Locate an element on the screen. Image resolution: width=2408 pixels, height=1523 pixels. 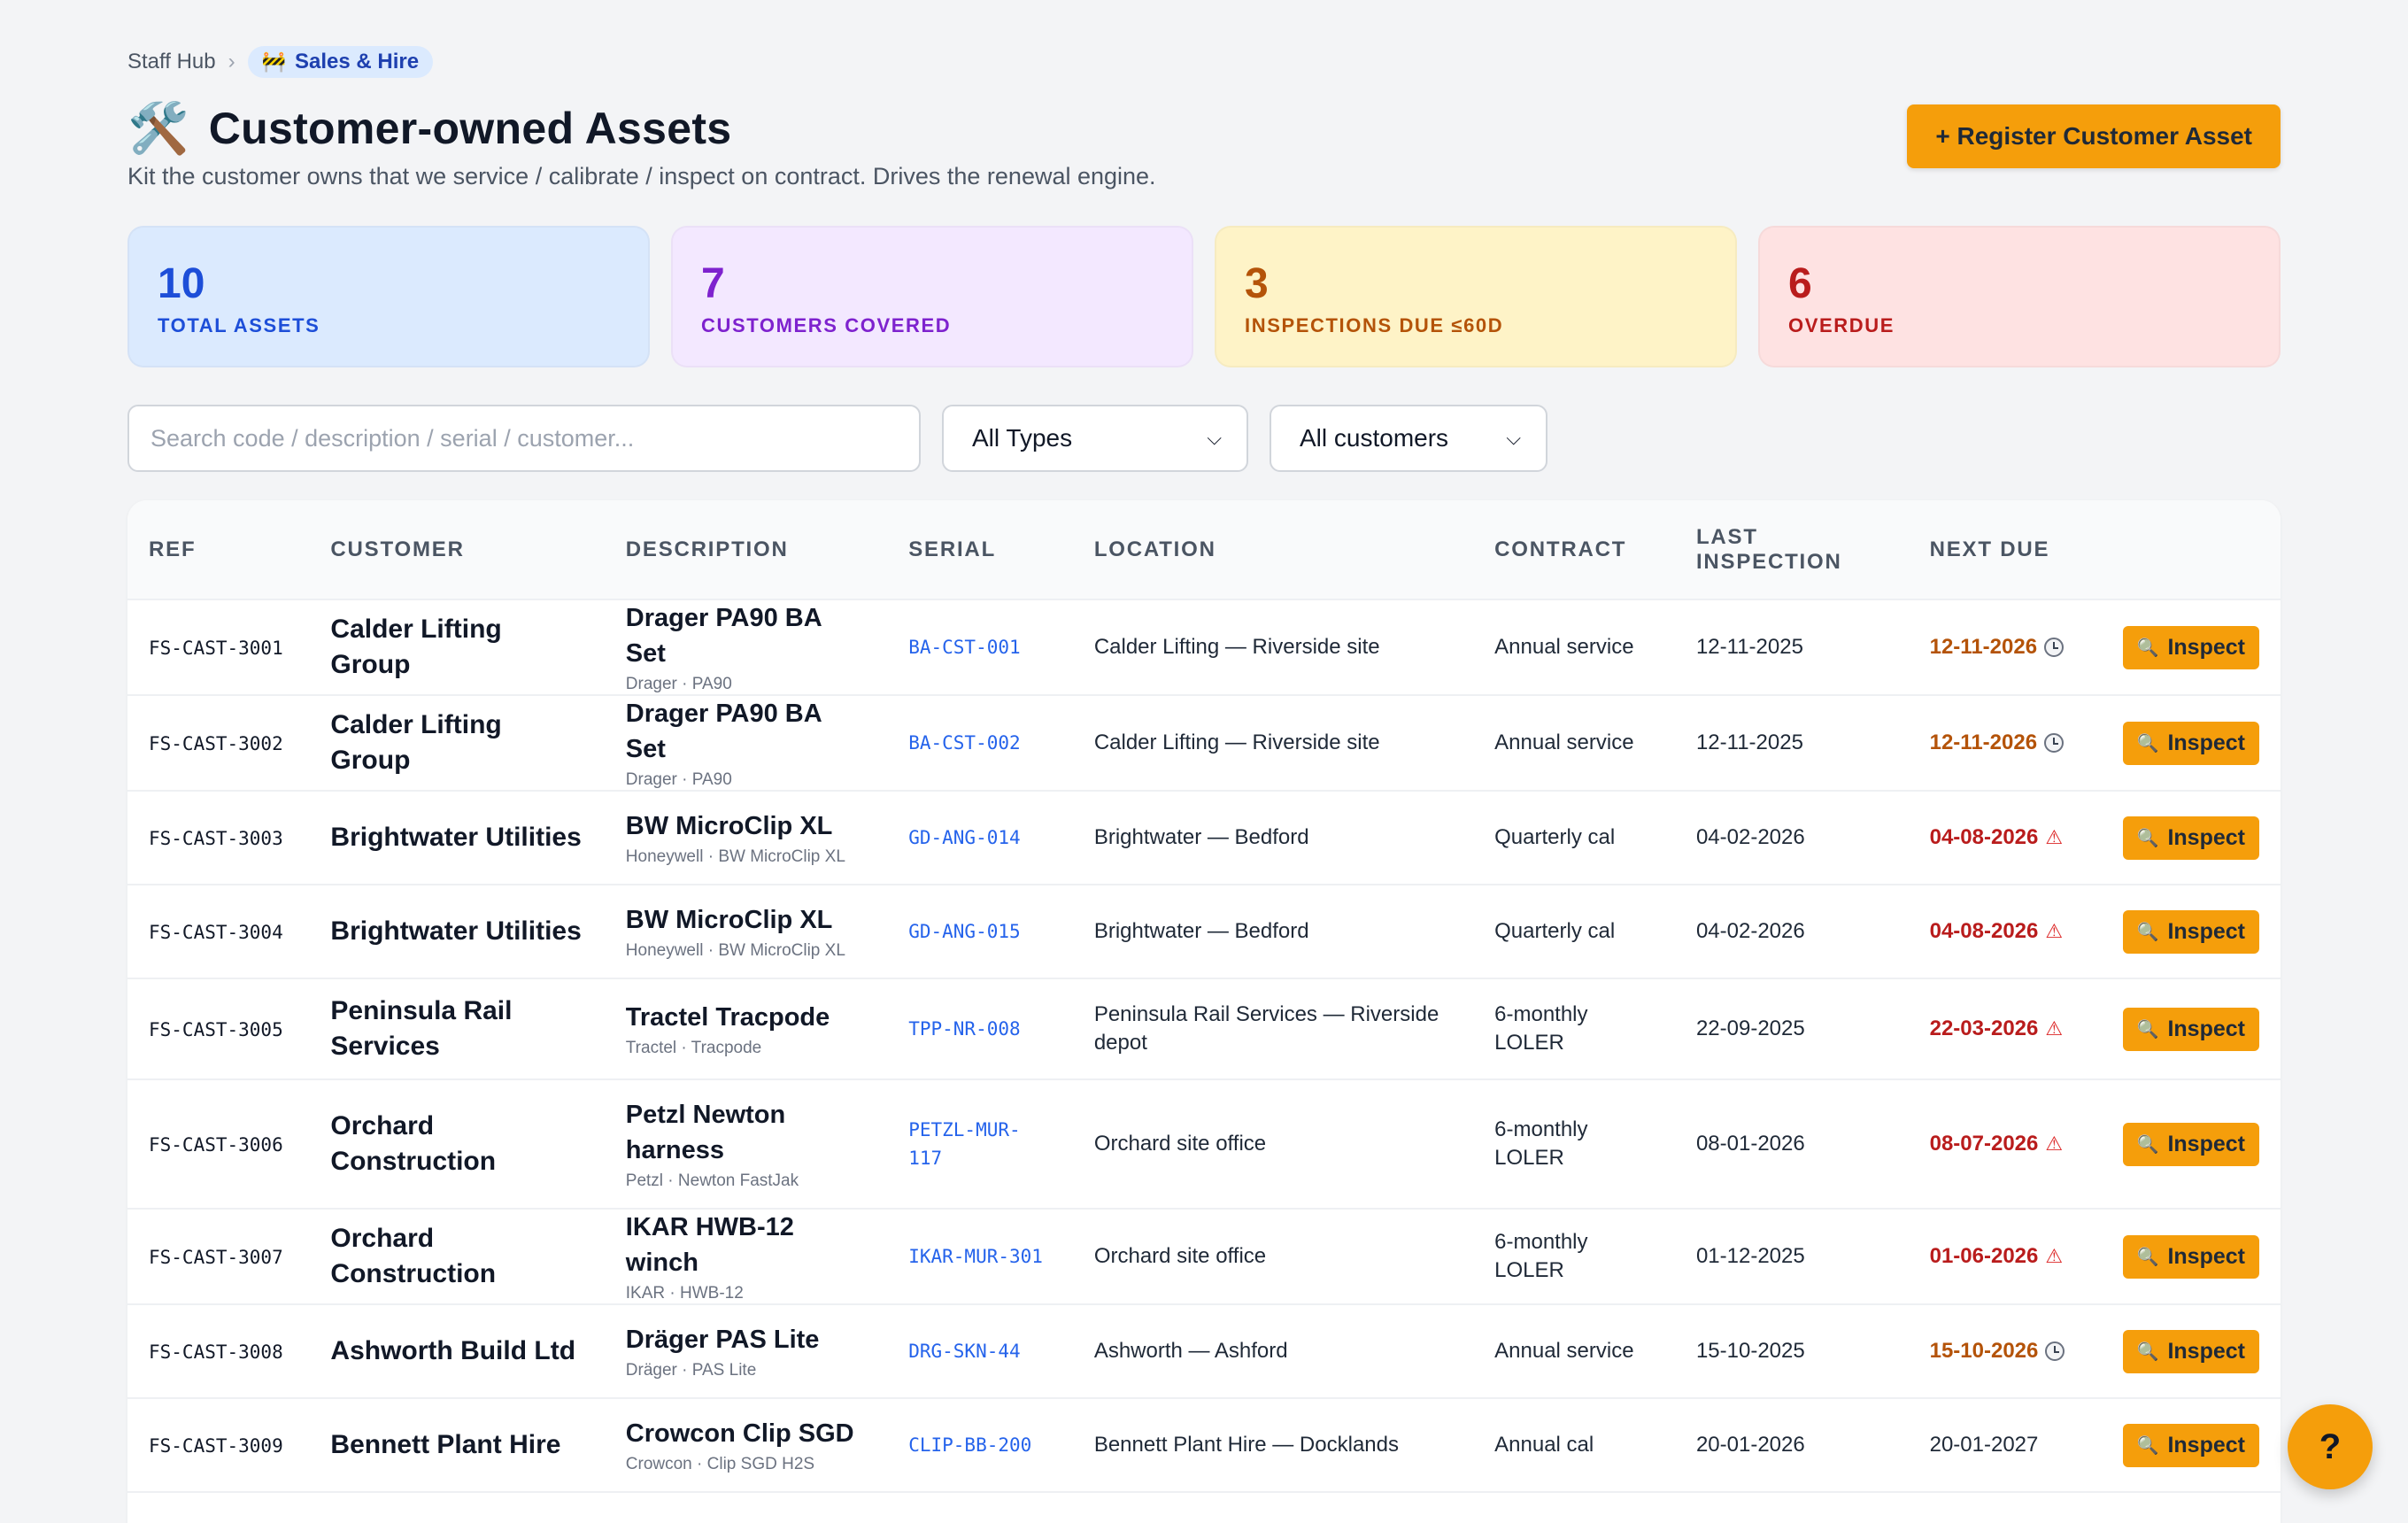
asset-description: Drager PA90 BA Set is located at coordinates (723, 731).